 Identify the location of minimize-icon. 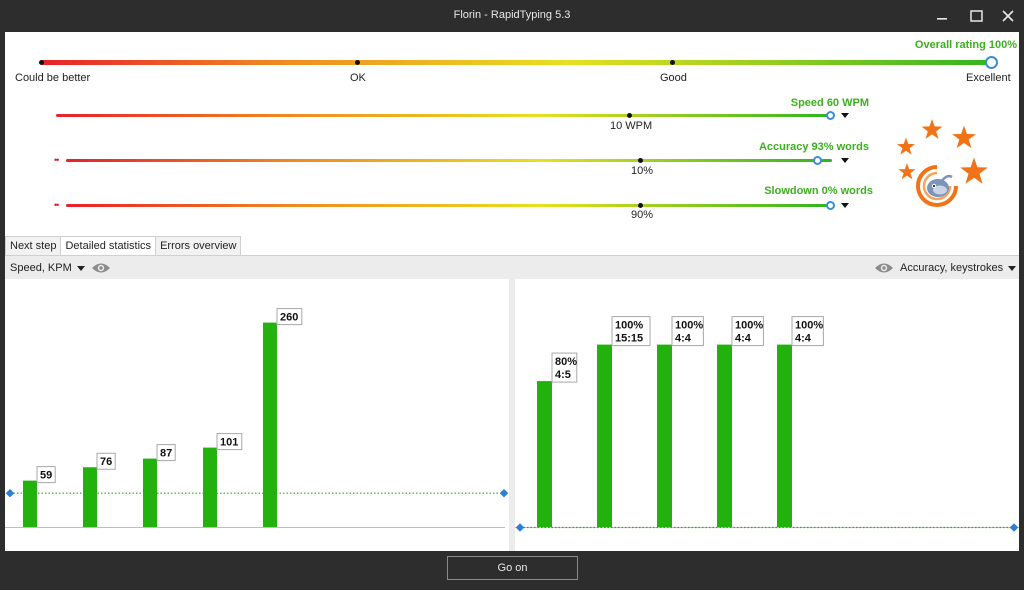
(942, 19).